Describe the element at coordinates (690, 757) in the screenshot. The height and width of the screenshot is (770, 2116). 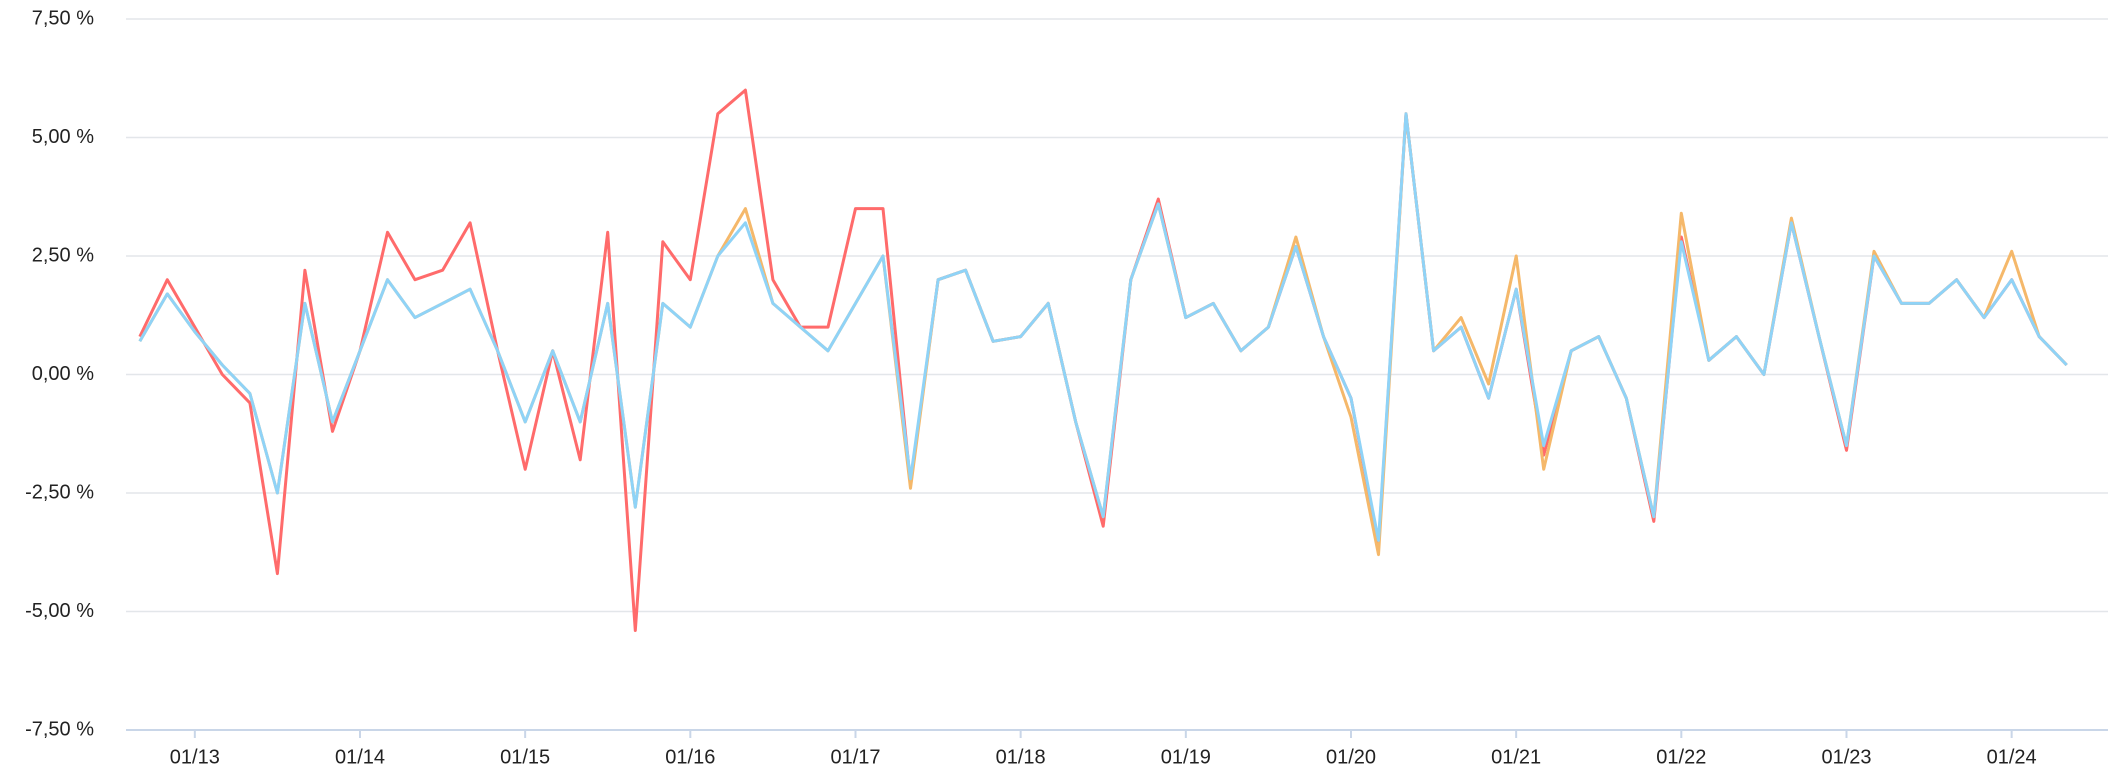
I see `x-tick-label: 01/16` at that location.